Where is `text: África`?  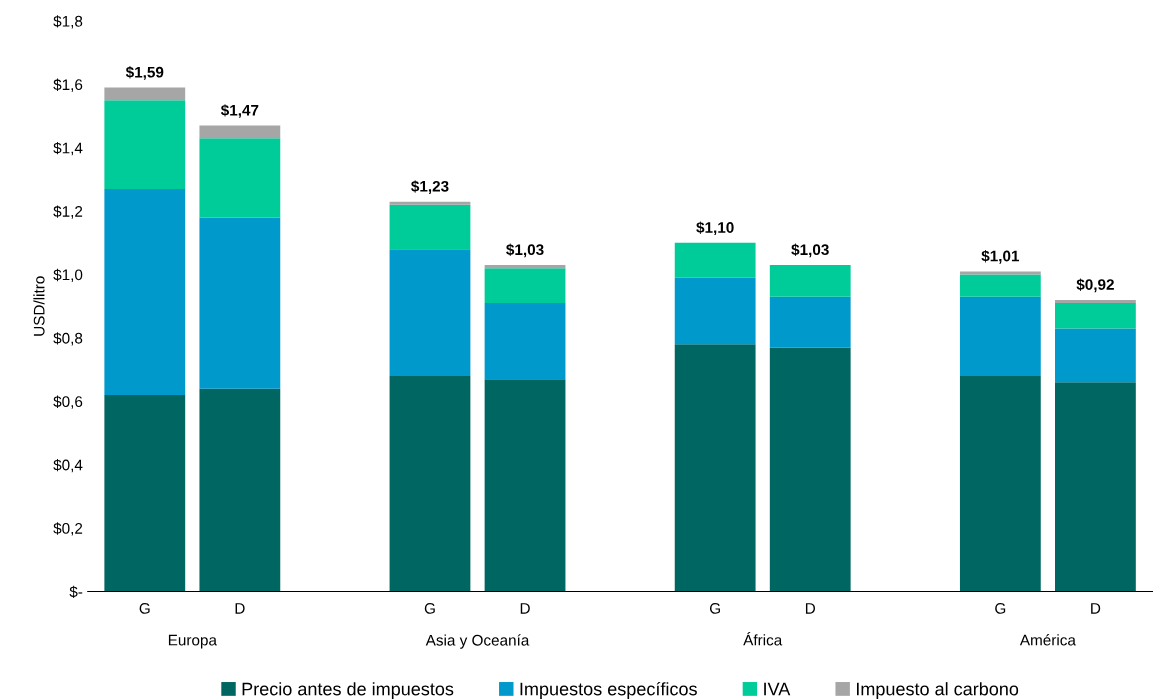 text: África is located at coordinates (763, 639).